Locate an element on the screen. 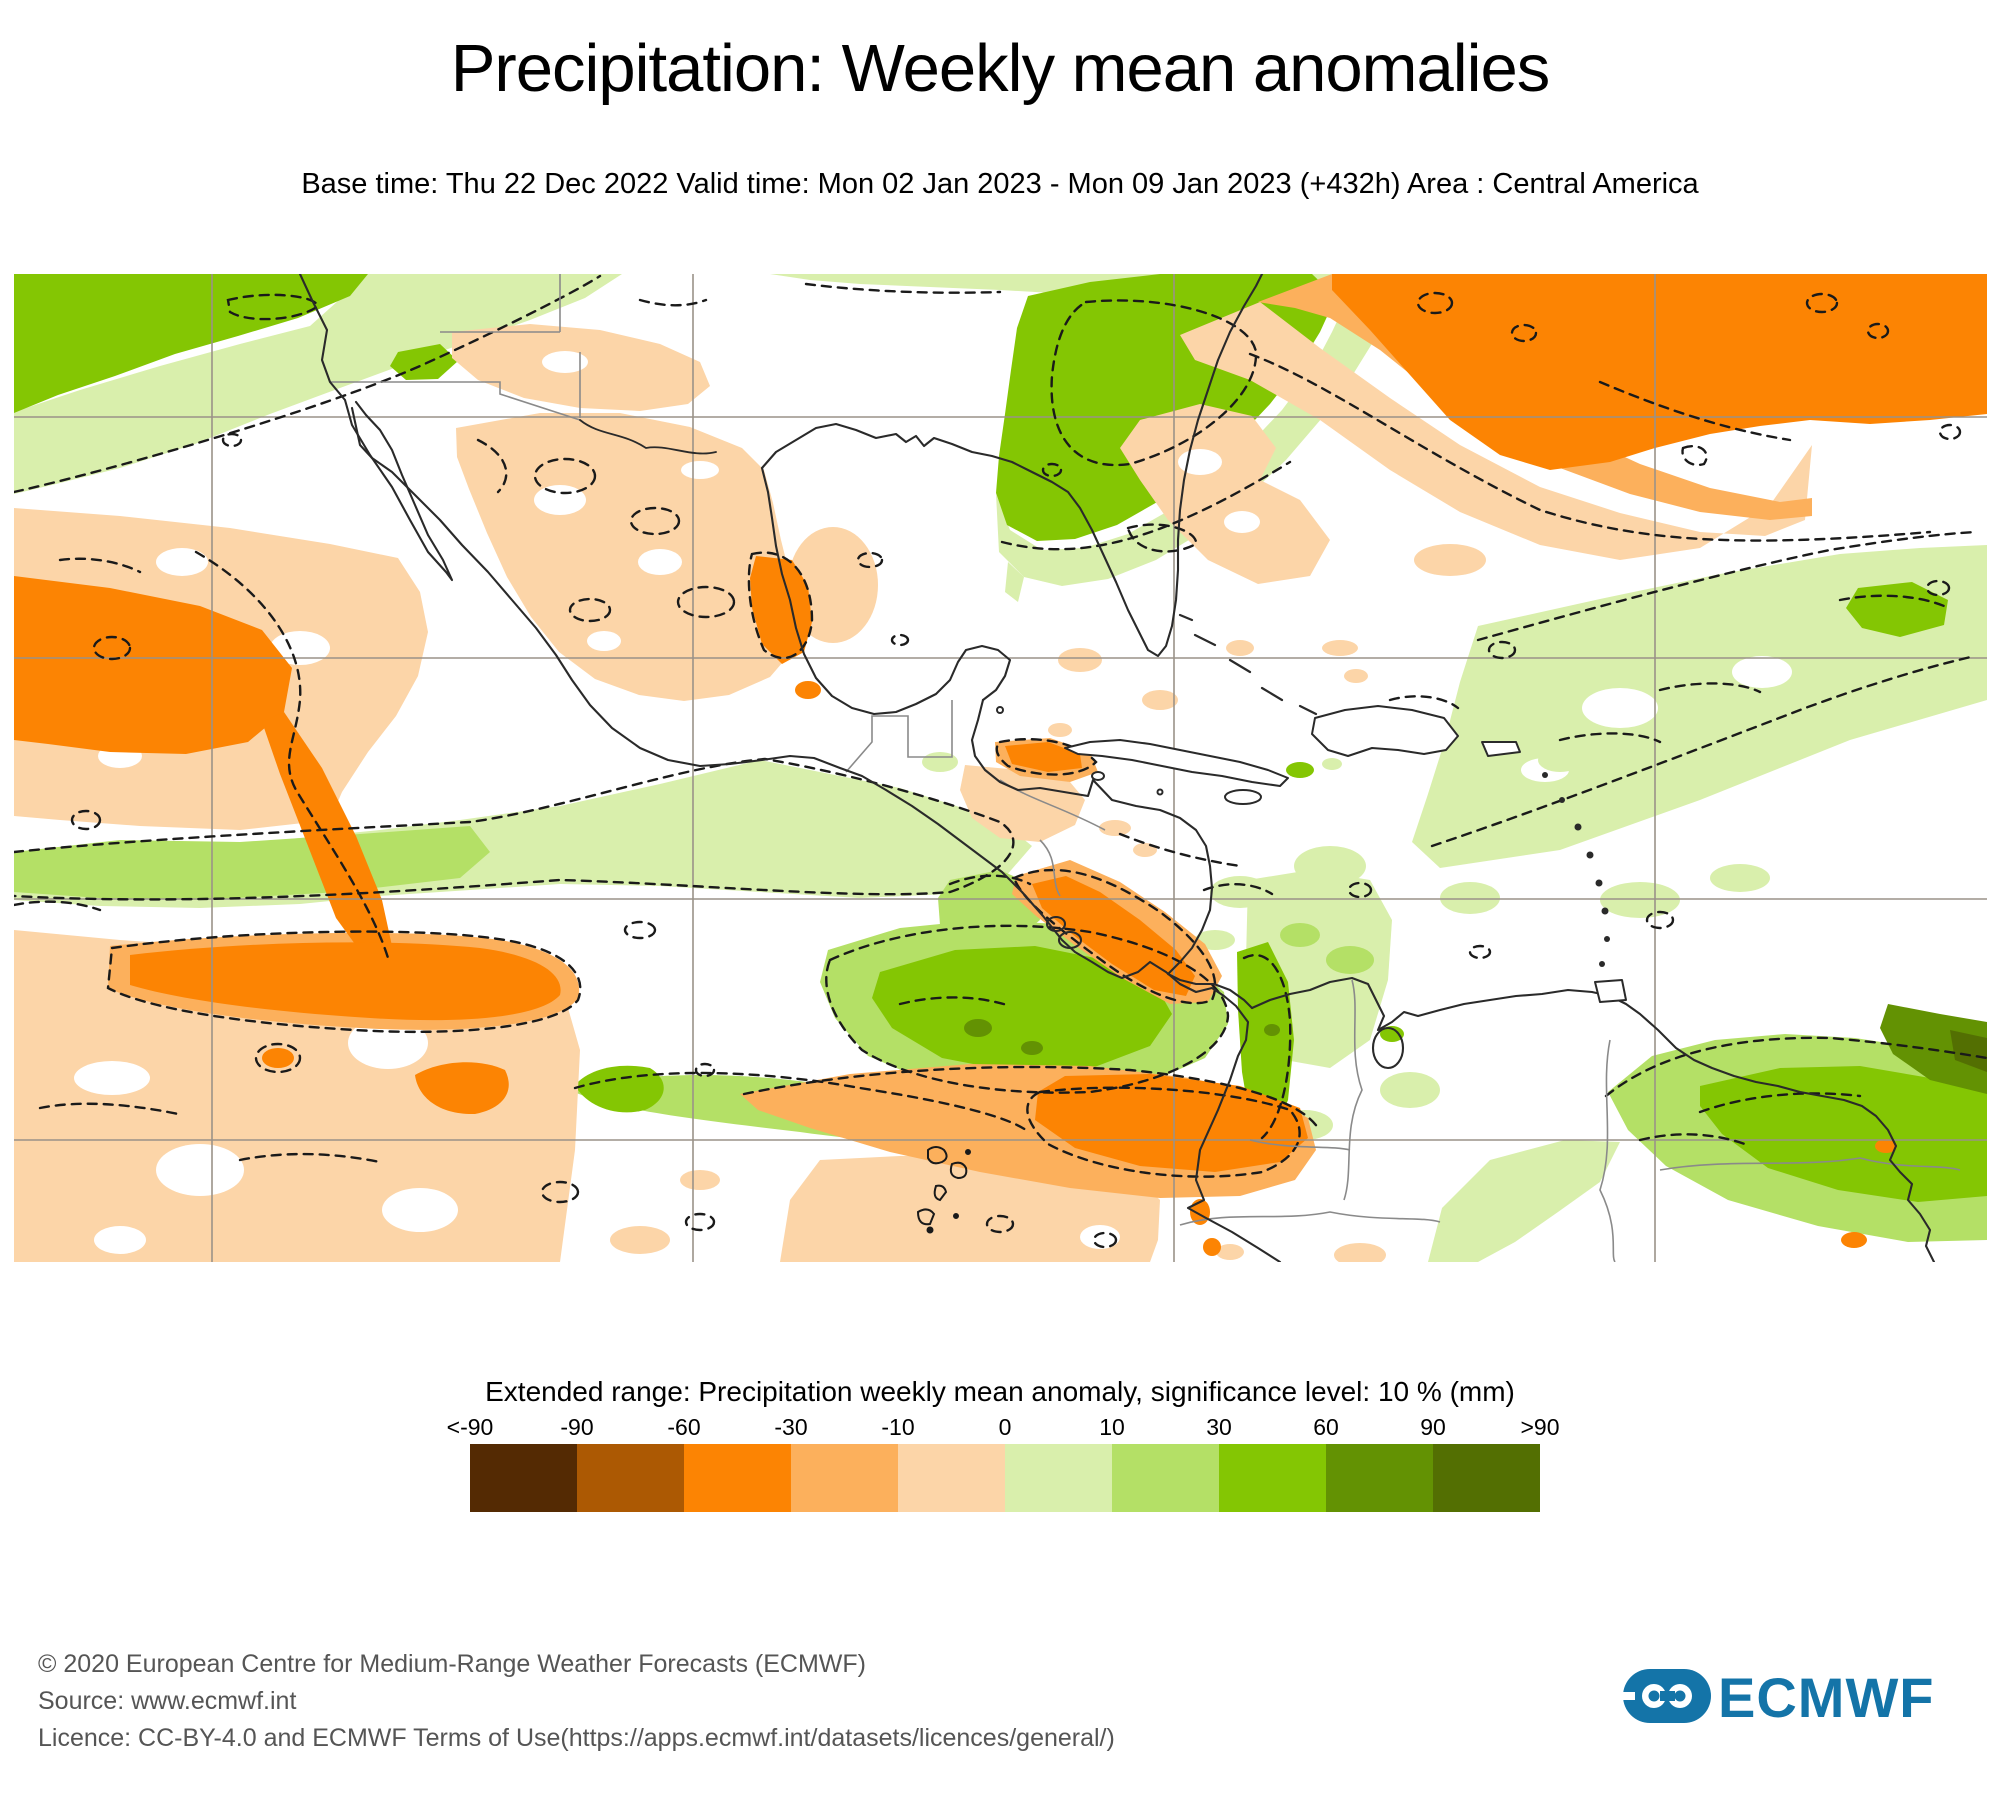 The width and height of the screenshot is (2000, 1800). legend-tick-label: -60 is located at coordinates (684, 1427).